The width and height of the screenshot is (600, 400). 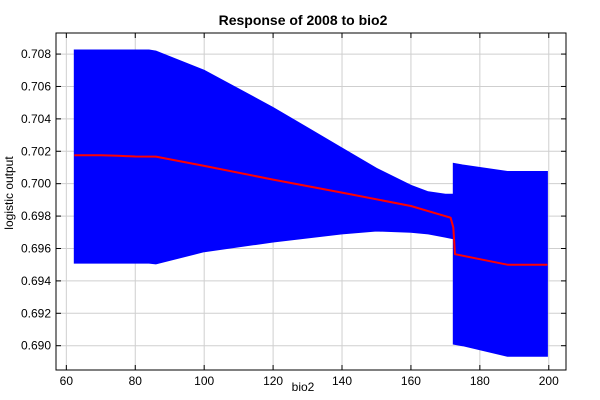 What do you see at coordinates (136, 381) in the screenshot?
I see `x-tick-label: 80` at bounding box center [136, 381].